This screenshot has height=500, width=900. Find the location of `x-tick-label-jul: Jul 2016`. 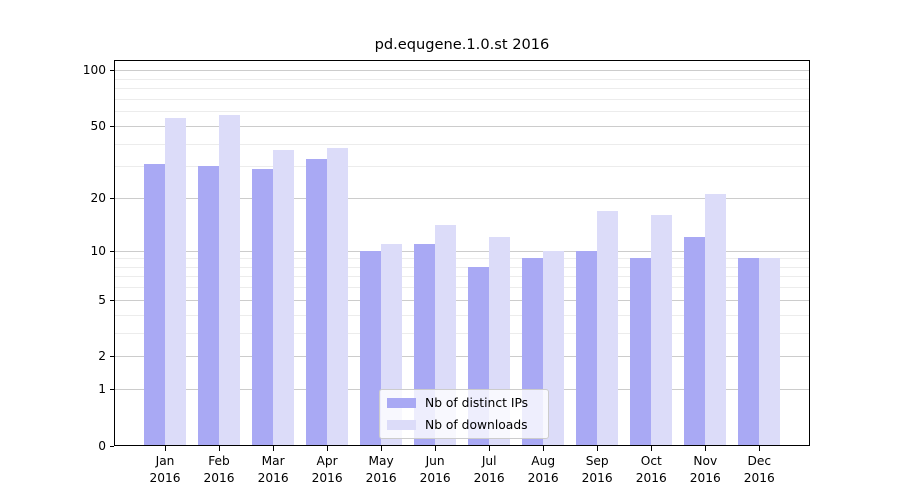

x-tick-label-jul: Jul 2016 is located at coordinates (489, 469).